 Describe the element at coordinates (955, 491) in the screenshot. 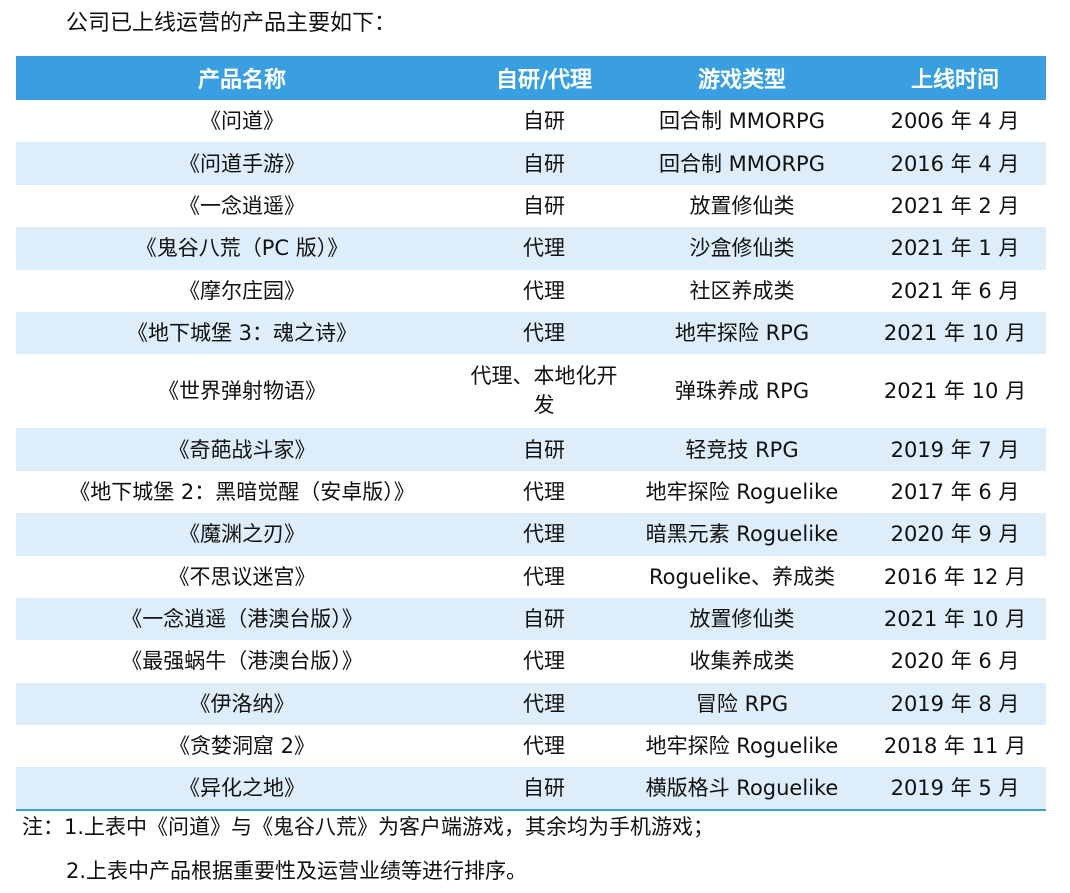

I see `cell-date: 2017 年 6 月` at that location.